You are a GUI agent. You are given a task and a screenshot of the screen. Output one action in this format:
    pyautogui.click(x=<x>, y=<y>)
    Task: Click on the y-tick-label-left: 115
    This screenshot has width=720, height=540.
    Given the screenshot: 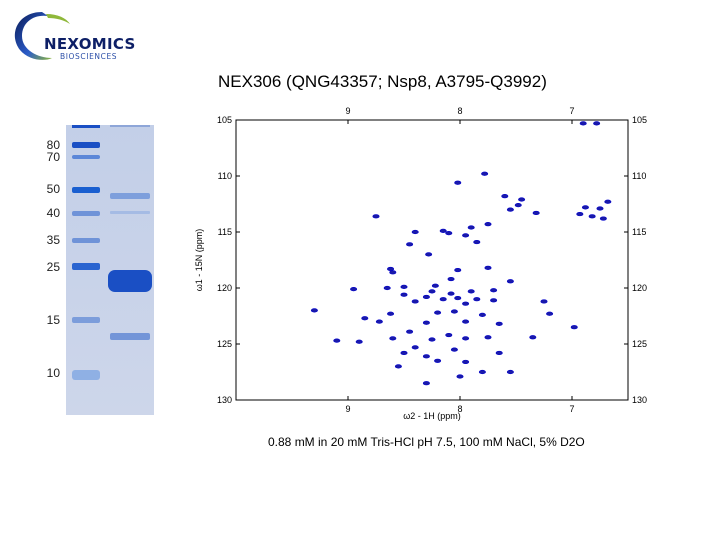 What is the action you would take?
    pyautogui.click(x=225, y=232)
    